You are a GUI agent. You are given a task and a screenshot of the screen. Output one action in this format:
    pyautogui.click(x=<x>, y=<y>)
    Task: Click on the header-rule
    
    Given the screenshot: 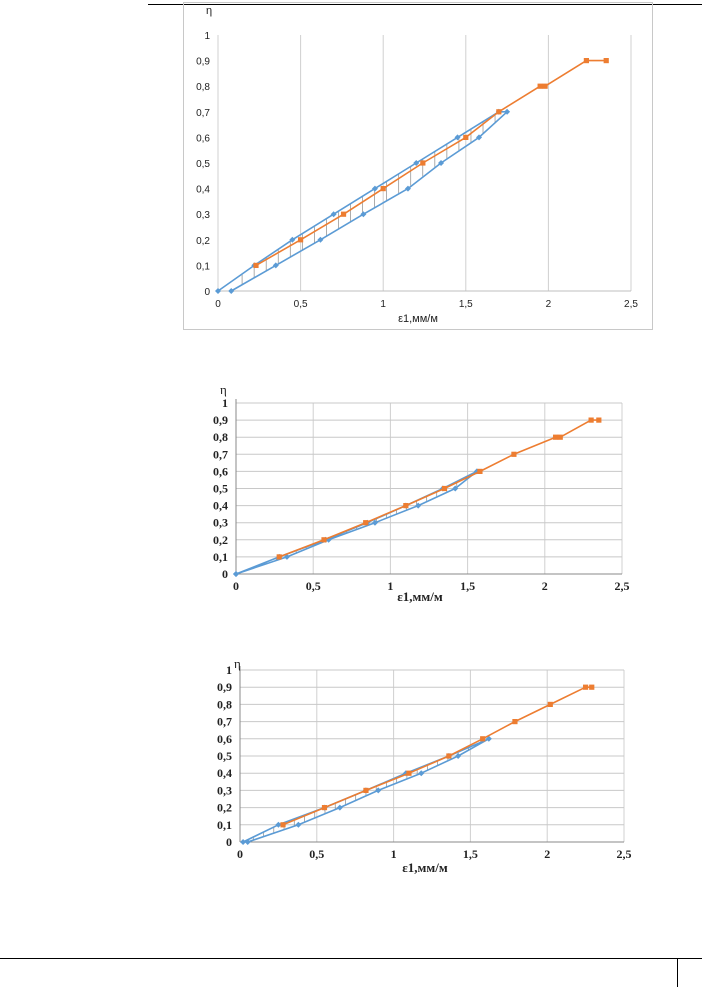 What is the action you would take?
    pyautogui.click(x=425, y=4)
    